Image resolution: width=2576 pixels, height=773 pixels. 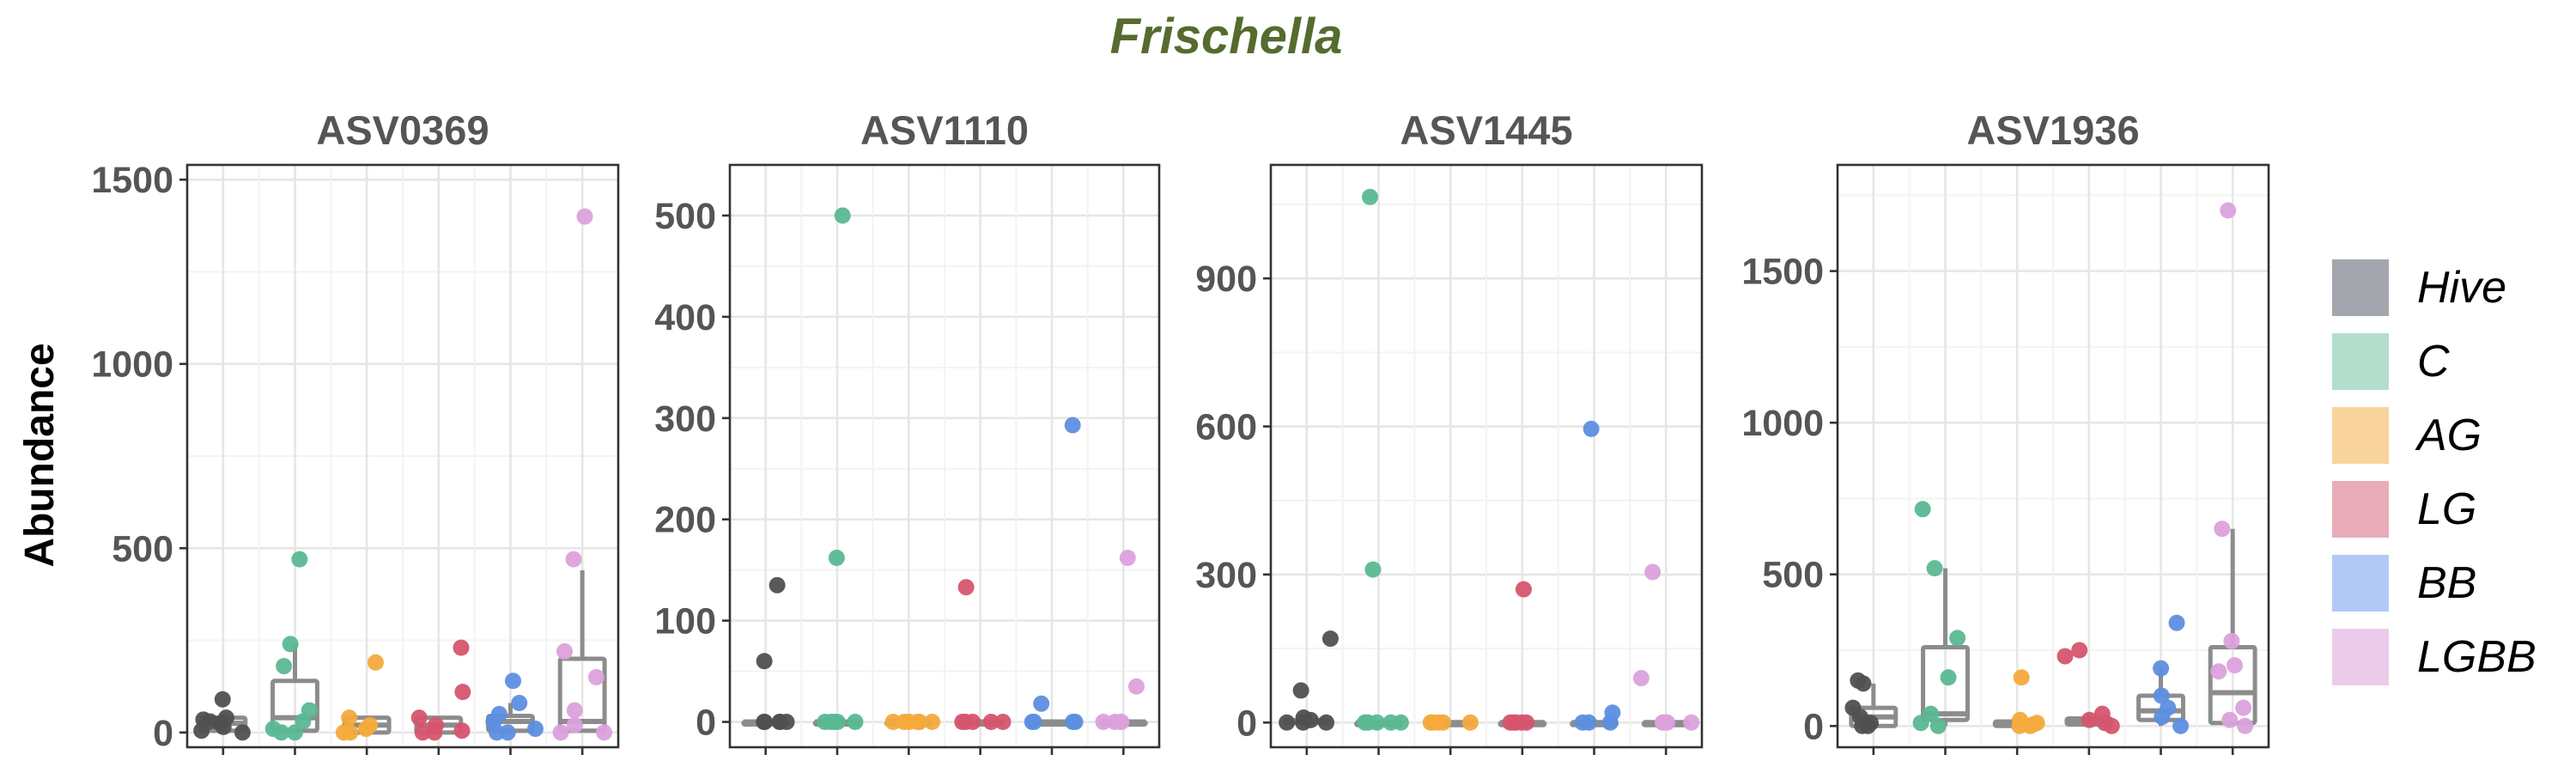 I want to click on panel-title: ASV1110, so click(x=944, y=130).